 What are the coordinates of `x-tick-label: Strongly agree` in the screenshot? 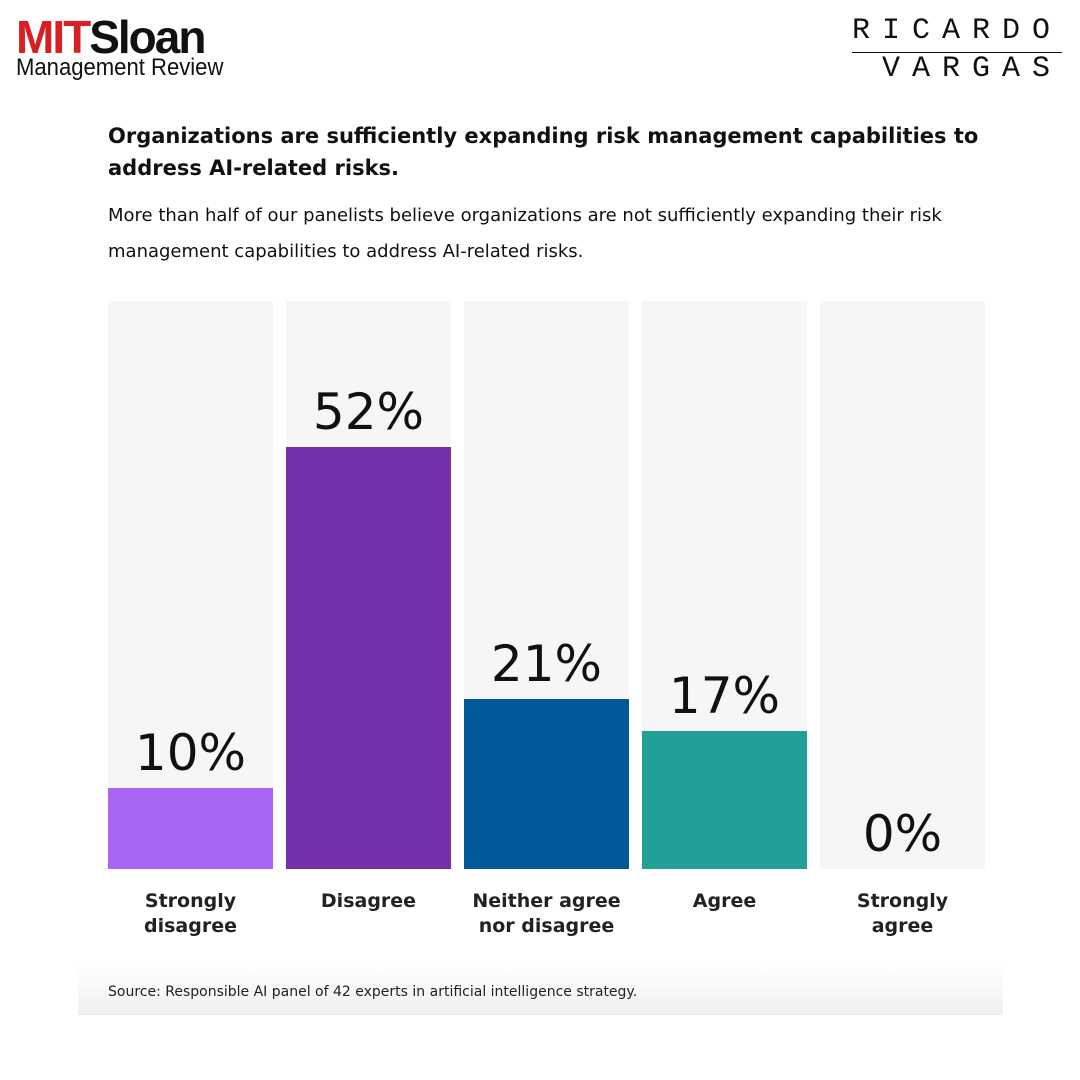 It's located at (902, 913).